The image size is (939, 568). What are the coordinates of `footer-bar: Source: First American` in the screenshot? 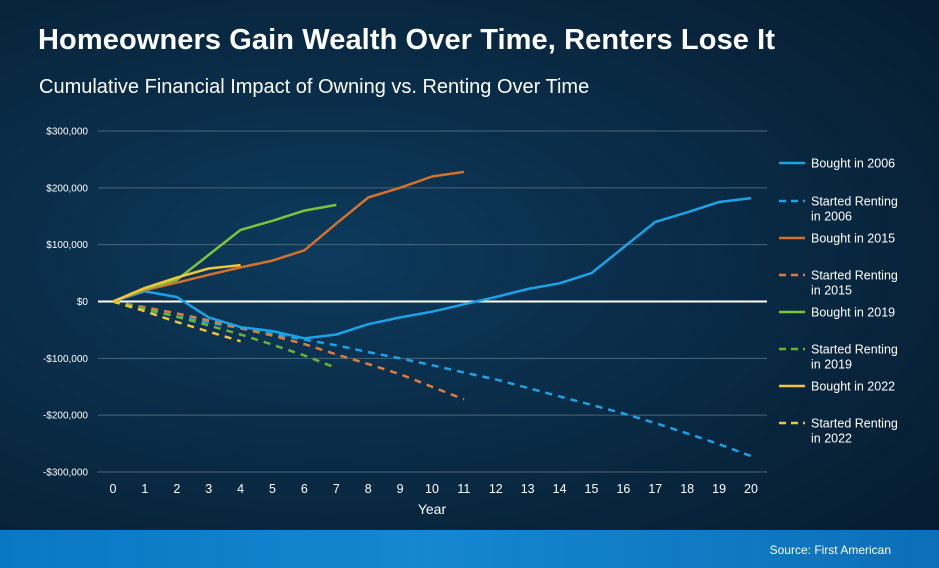 It's located at (469, 549).